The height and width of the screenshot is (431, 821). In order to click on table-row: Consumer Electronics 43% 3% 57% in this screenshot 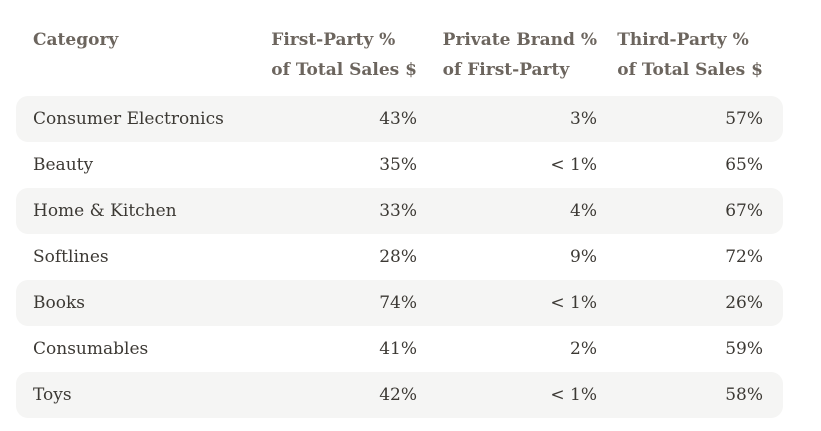, I will do `click(399, 119)`.